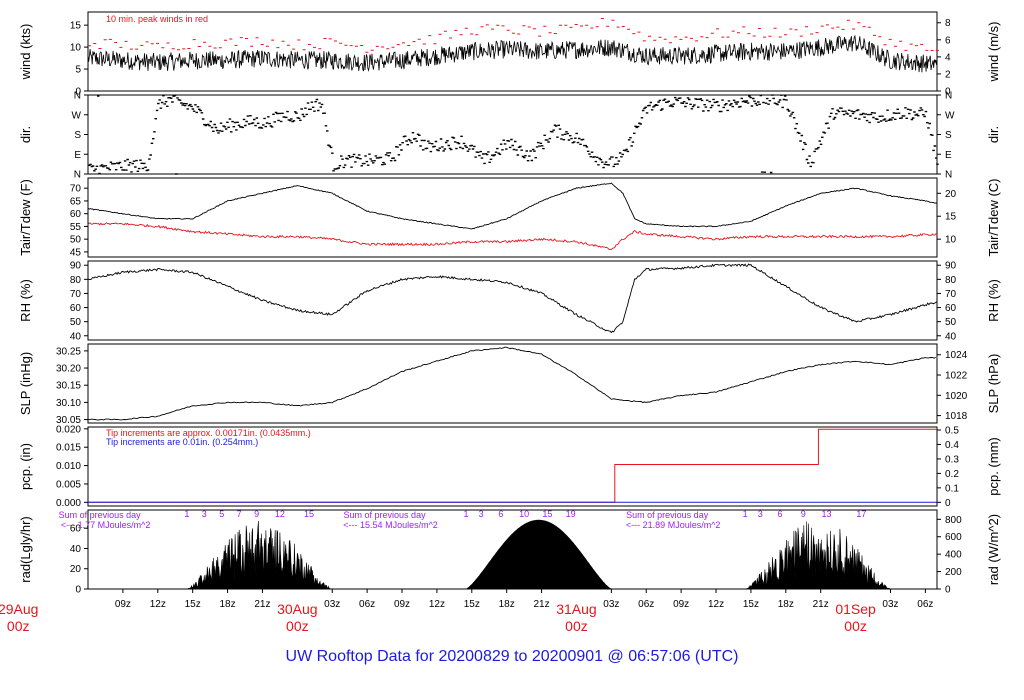  What do you see at coordinates (855, 609) in the screenshot?
I see `date-label-day: 01Sep` at bounding box center [855, 609].